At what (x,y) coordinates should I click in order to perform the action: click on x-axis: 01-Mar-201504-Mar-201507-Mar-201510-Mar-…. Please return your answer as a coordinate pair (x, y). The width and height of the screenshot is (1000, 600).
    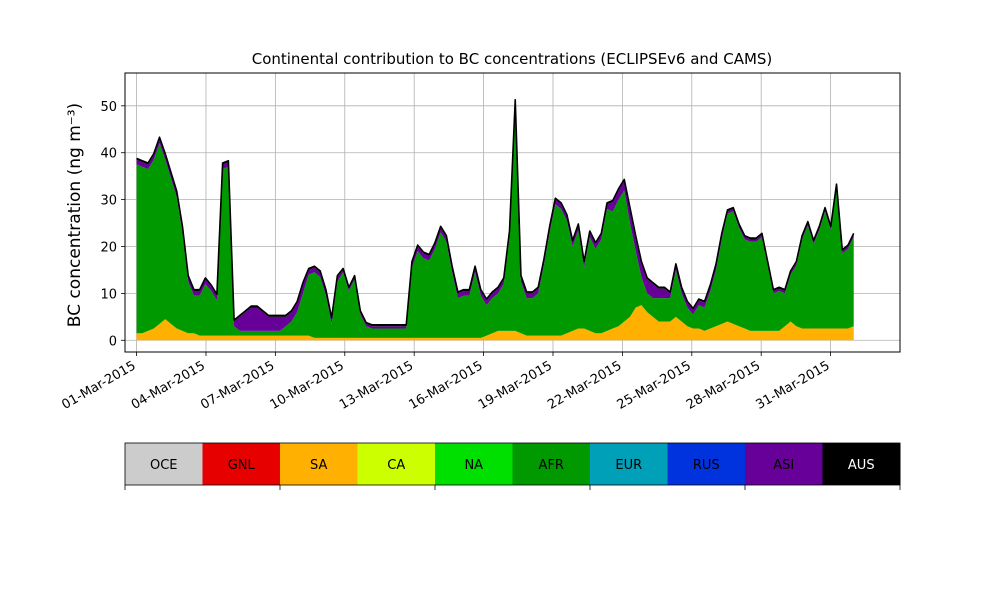
    Looking at the image, I should click on (446, 382).